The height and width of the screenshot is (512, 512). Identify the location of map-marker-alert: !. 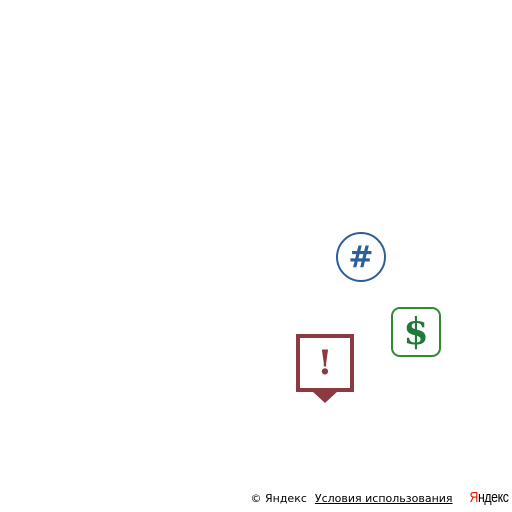
(325, 363).